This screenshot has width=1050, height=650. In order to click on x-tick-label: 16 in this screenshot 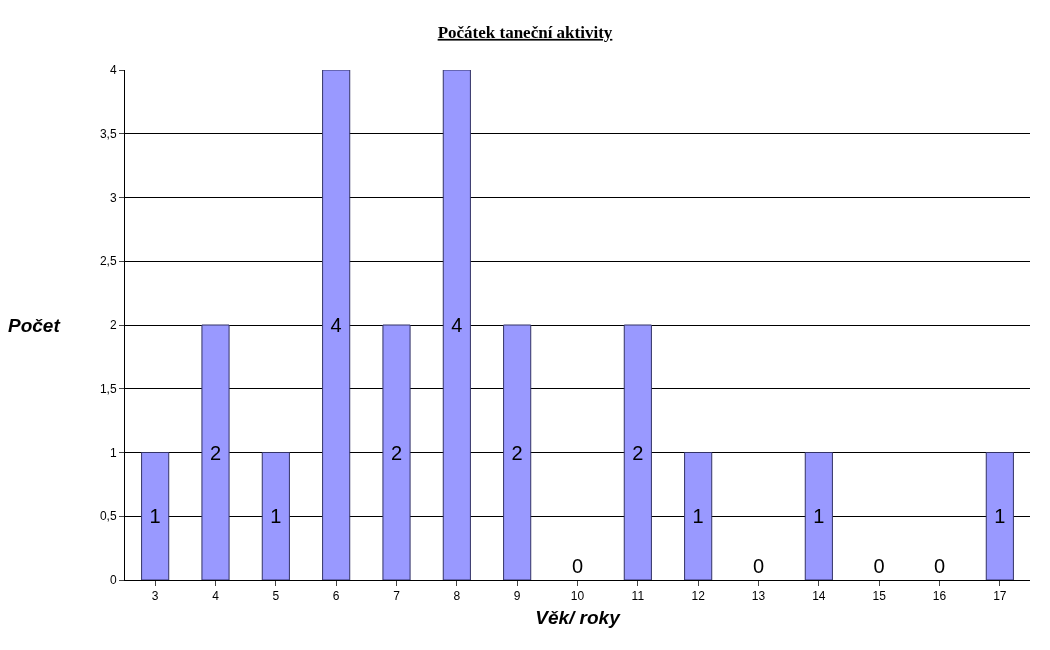, I will do `click(939, 596)`.